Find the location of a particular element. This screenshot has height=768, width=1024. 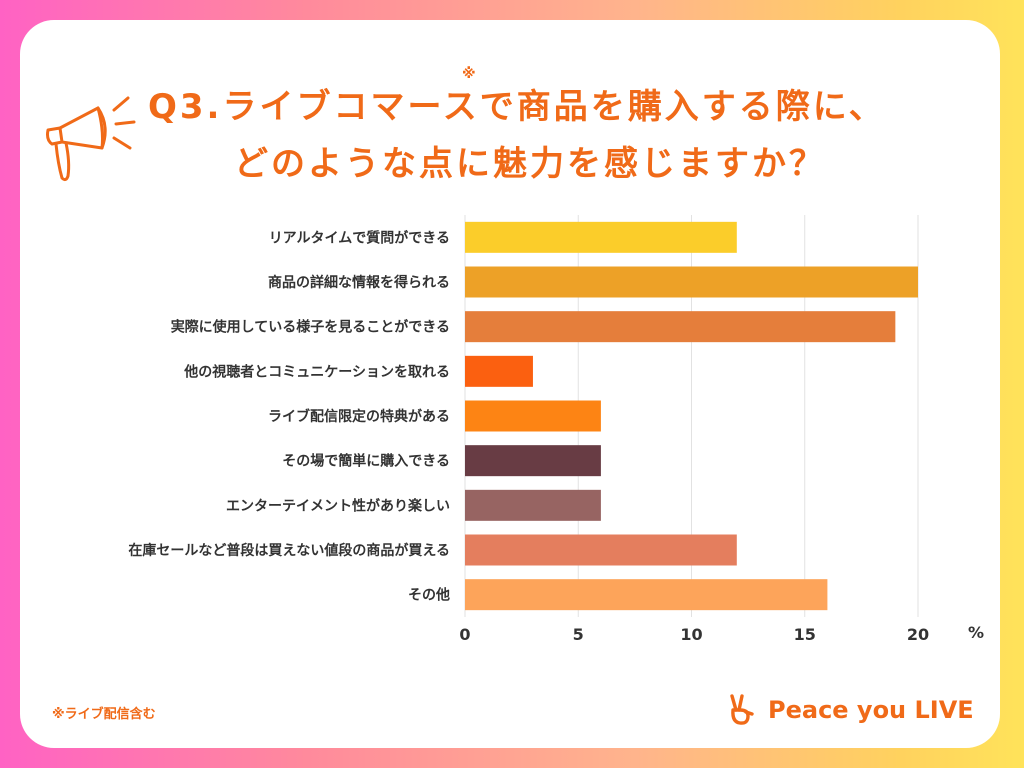

category-label: 在庫セールなど普段は買えない値段の商品が買える is located at coordinates (289, 550).